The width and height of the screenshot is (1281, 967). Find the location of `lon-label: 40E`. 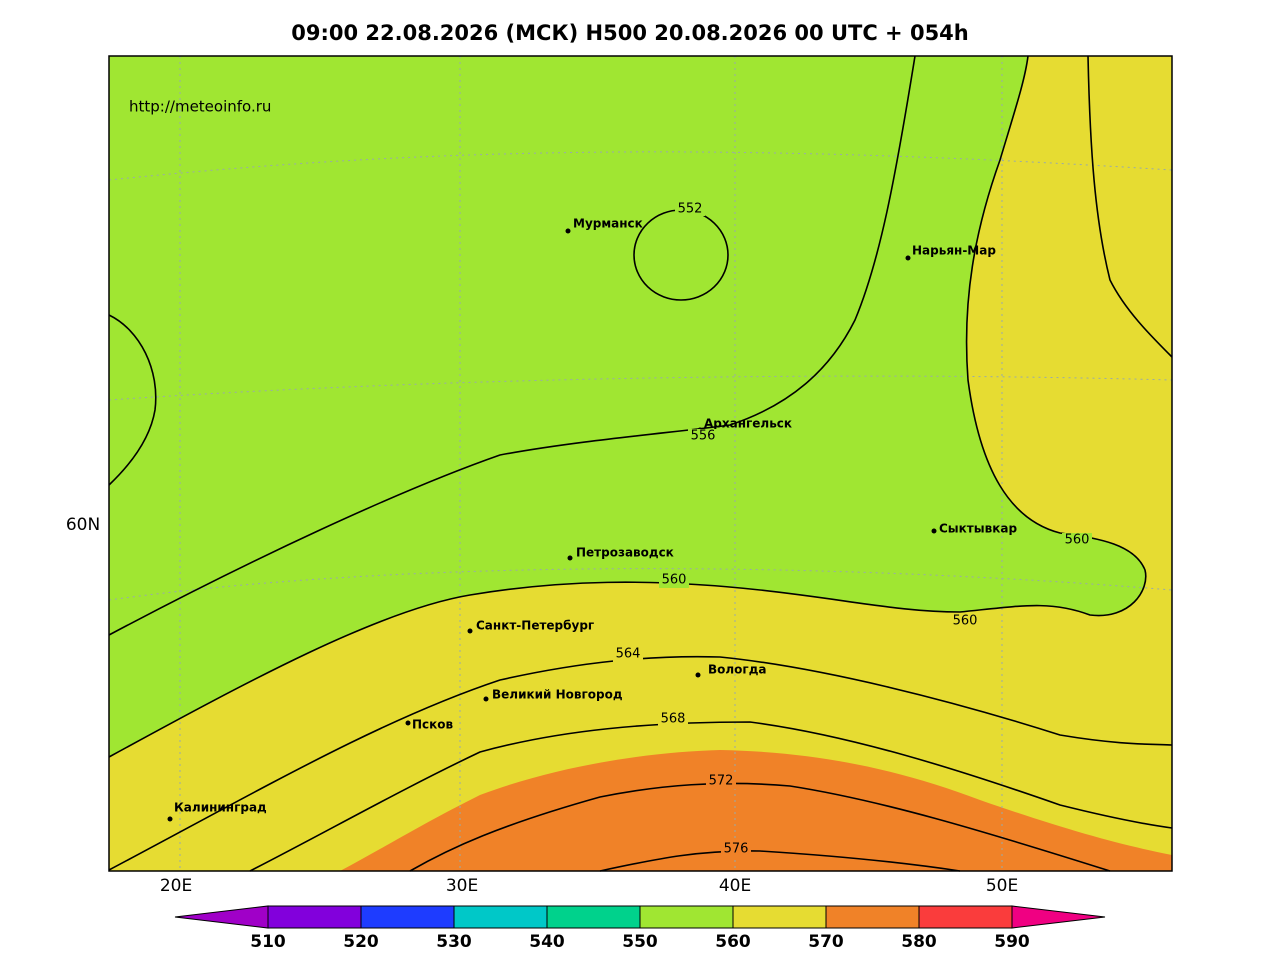

lon-label: 40E is located at coordinates (735, 886).